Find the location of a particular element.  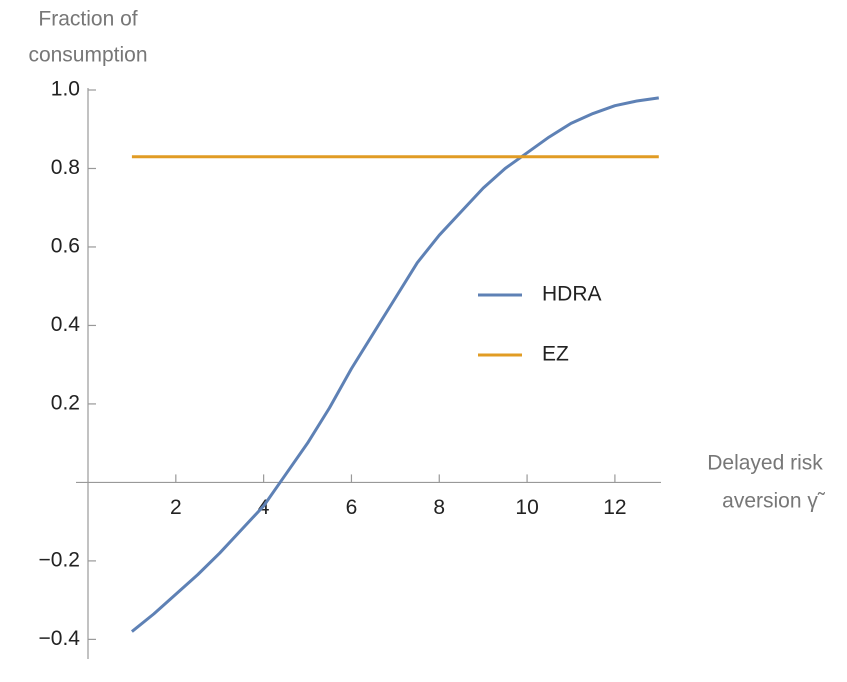

x-axis-label: Delayed risk is located at coordinates (765, 463).